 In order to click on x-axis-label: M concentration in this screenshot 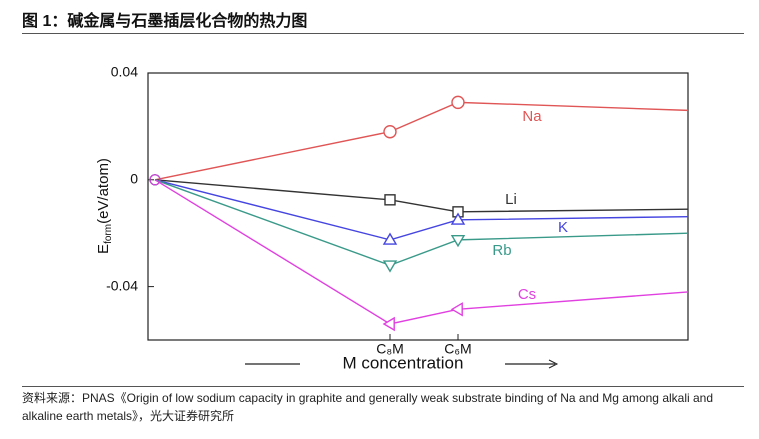, I will do `click(403, 362)`.